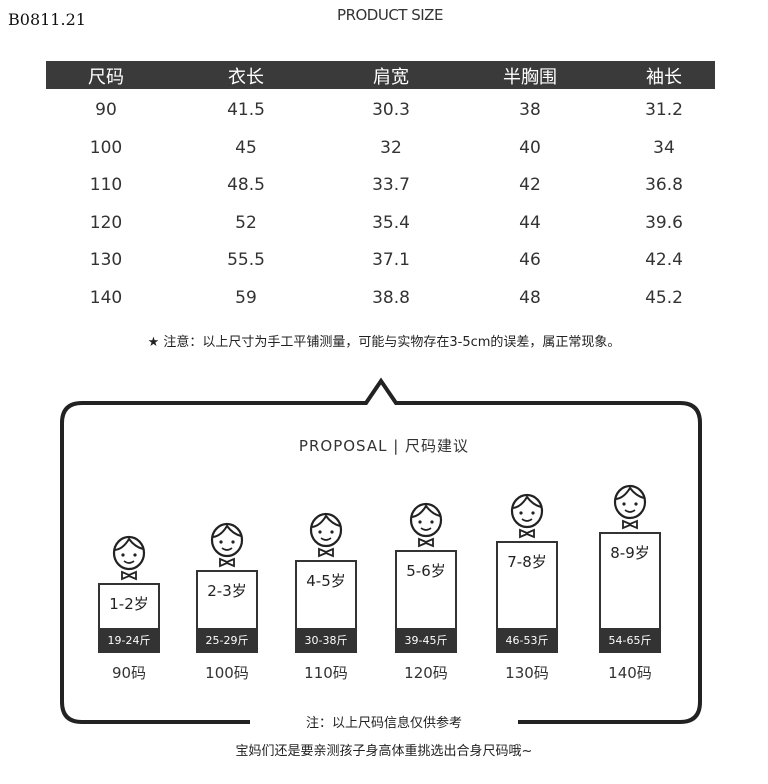  What do you see at coordinates (129, 618) in the screenshot?
I see `proposal-card: 1-2岁 19-24斤` at bounding box center [129, 618].